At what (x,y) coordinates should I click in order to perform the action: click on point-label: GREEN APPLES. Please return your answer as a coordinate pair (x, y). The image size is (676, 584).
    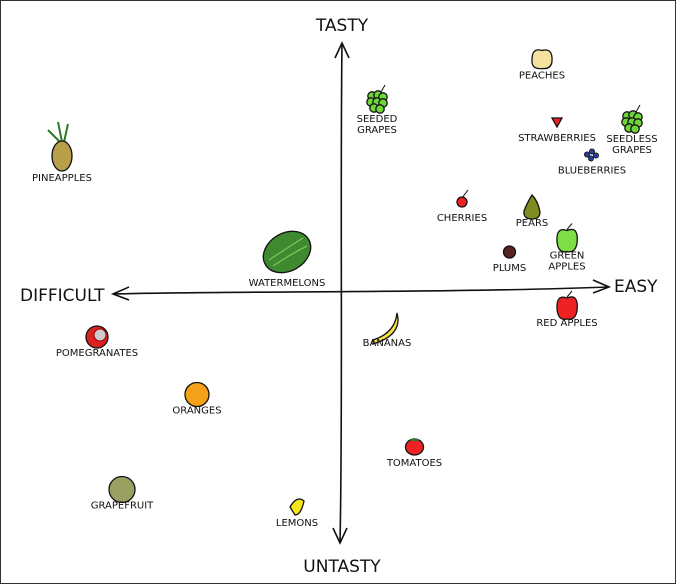
    Looking at the image, I should click on (566, 262).